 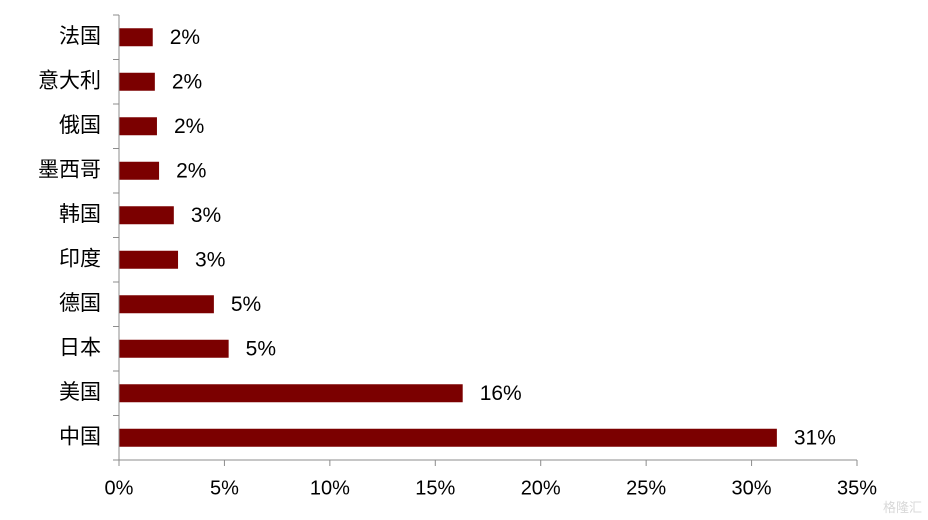 I want to click on x-tick-label-7: 35%, so click(x=857, y=488).